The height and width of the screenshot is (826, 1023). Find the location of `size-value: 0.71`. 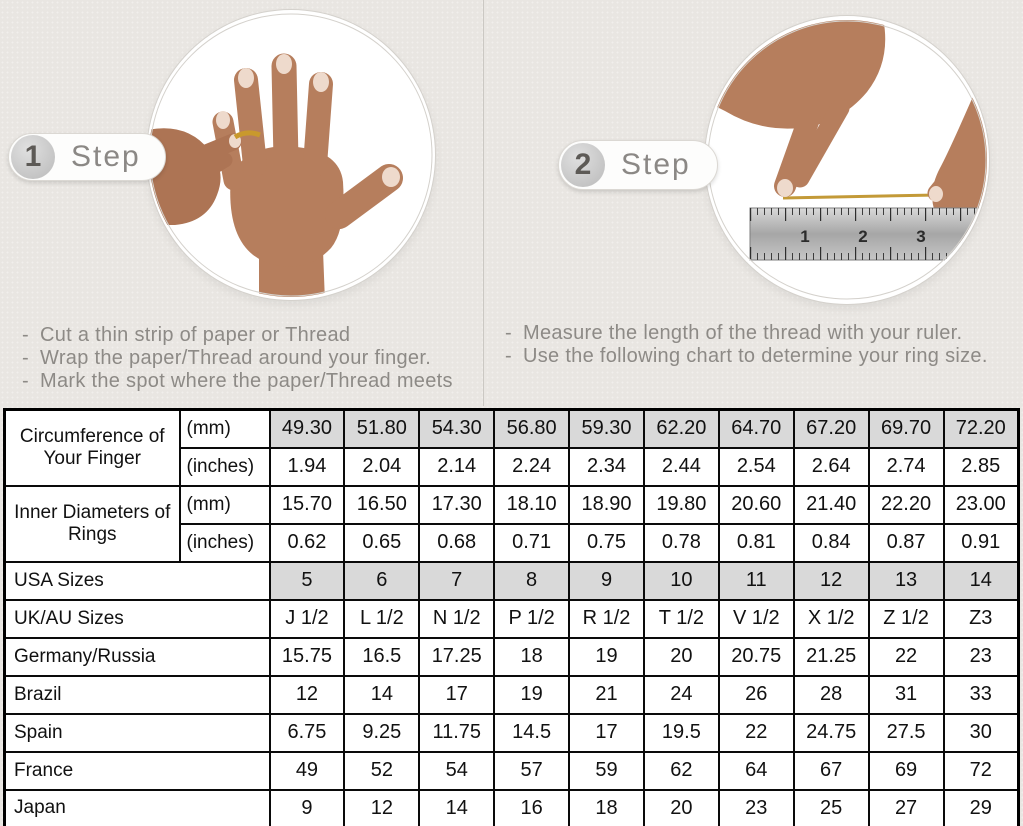

size-value: 0.71 is located at coordinates (532, 542).